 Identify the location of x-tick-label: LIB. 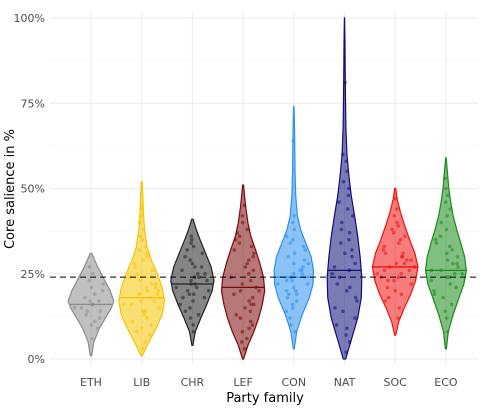
(141, 382).